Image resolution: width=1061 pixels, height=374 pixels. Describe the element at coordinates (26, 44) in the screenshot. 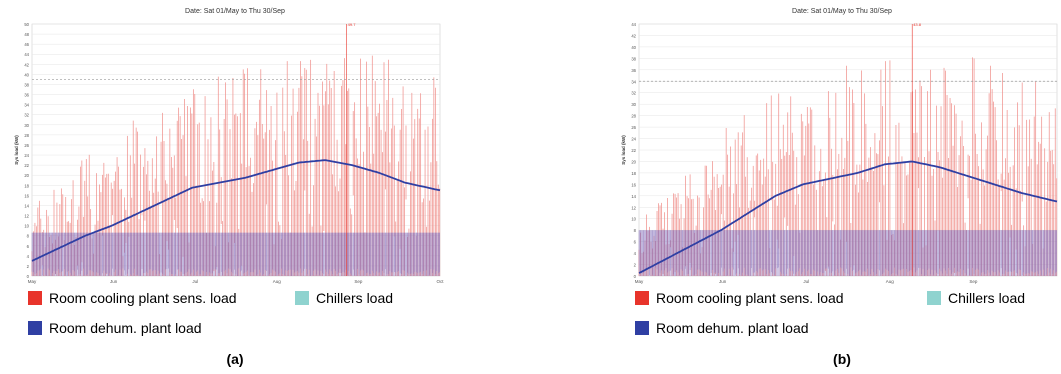

I see `y-tick-label: 46` at that location.